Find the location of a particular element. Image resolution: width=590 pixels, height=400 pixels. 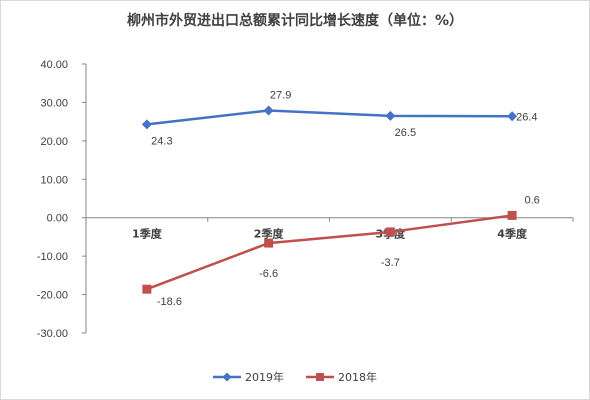

legend-item-2019: 2019年 is located at coordinates (248, 377).